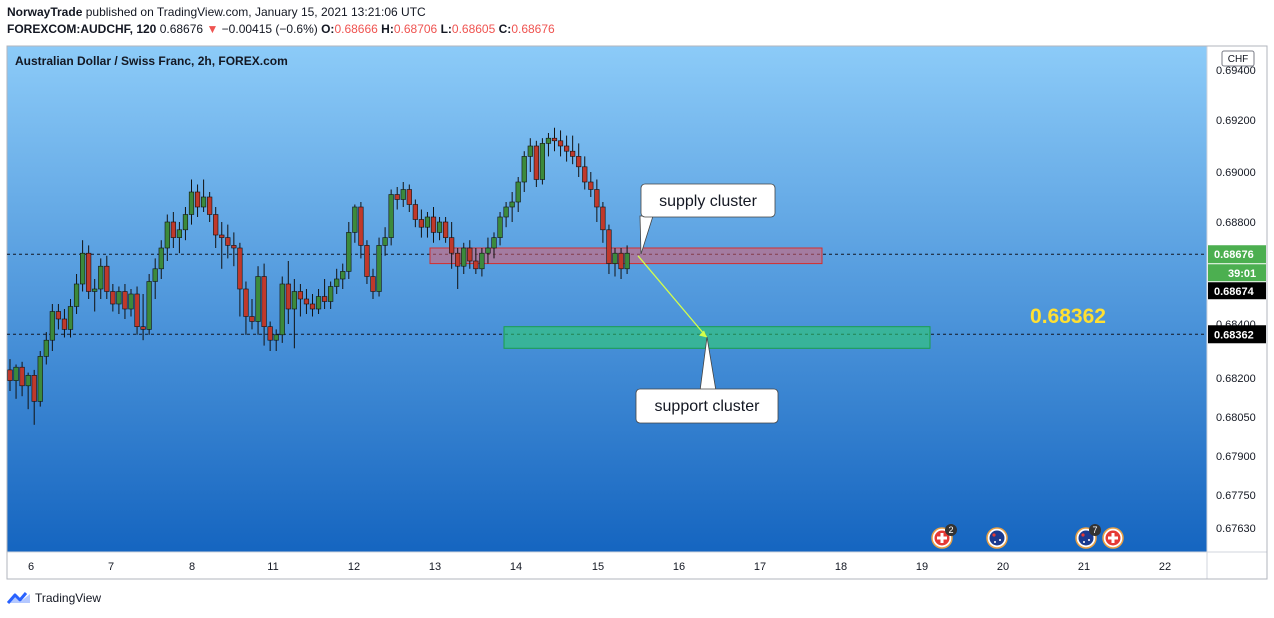 The image size is (1274, 618). I want to click on support-callout-box, so click(707, 406).